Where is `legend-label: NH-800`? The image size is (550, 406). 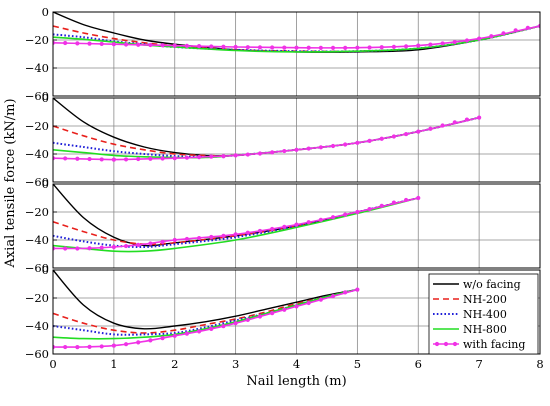 legend-label: NH-800 is located at coordinates (485, 329).